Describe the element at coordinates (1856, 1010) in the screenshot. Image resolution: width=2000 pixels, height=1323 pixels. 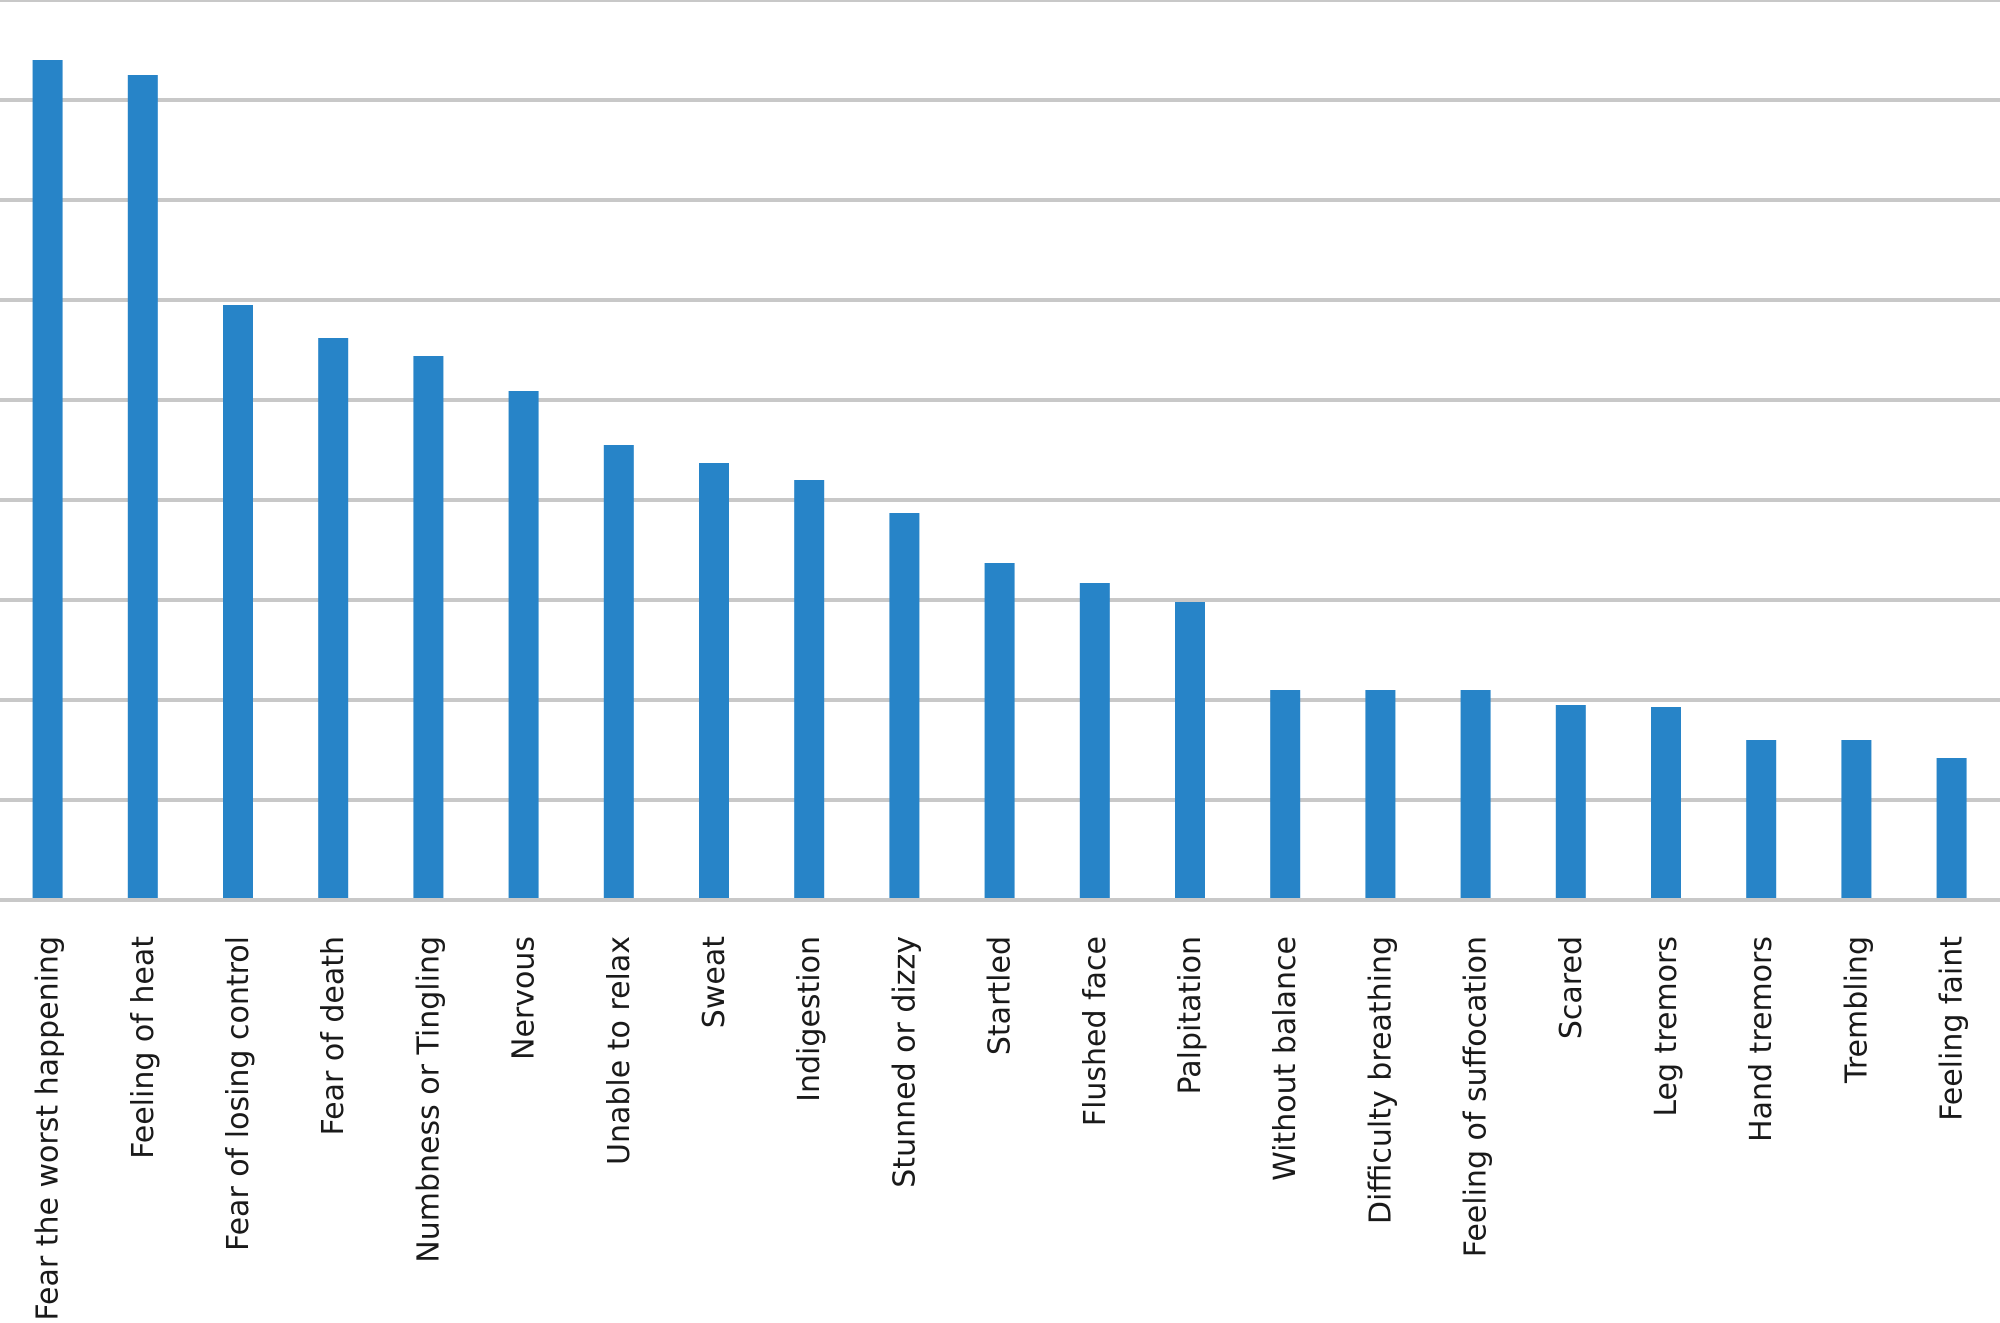
I see `x-tick-label: Trembling` at that location.